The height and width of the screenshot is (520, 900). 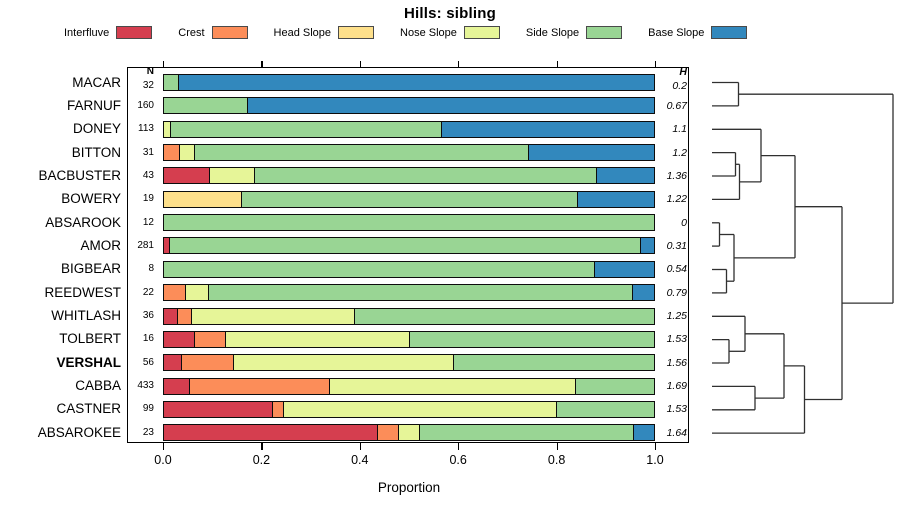 I want to click on stacked-bar-reedwest, so click(x=409, y=293).